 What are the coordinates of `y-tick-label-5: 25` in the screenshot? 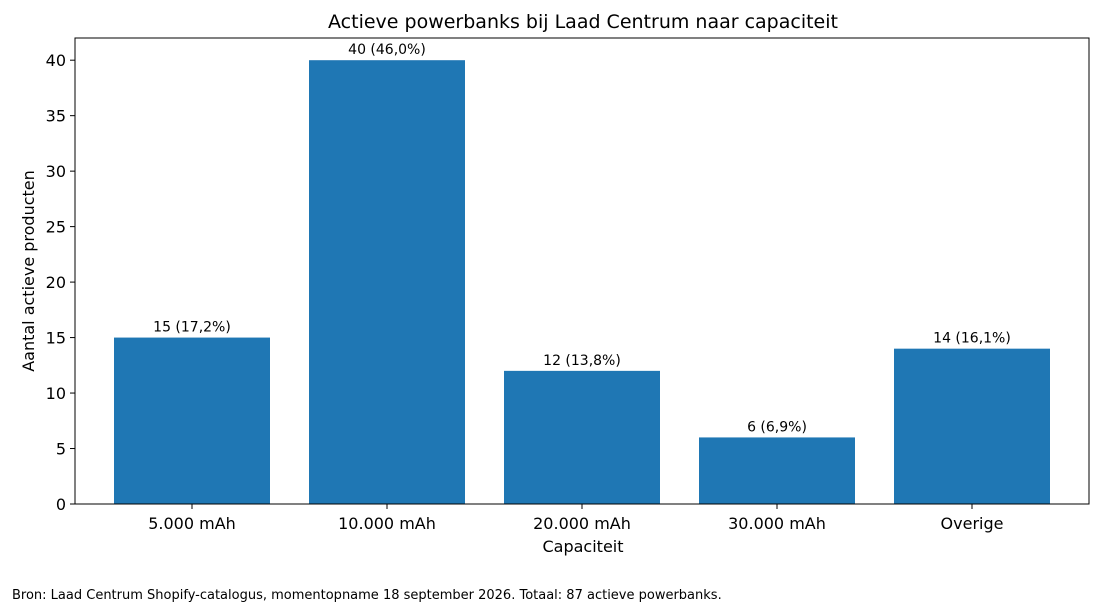 It's located at (56, 227).